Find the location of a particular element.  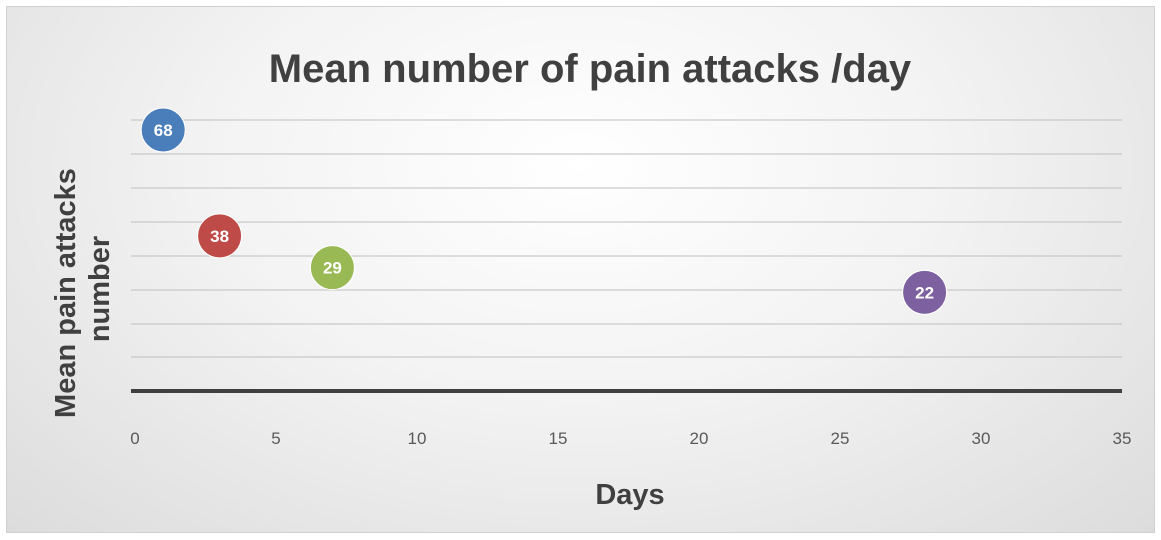

x-tick-label: 5 is located at coordinates (275, 438).